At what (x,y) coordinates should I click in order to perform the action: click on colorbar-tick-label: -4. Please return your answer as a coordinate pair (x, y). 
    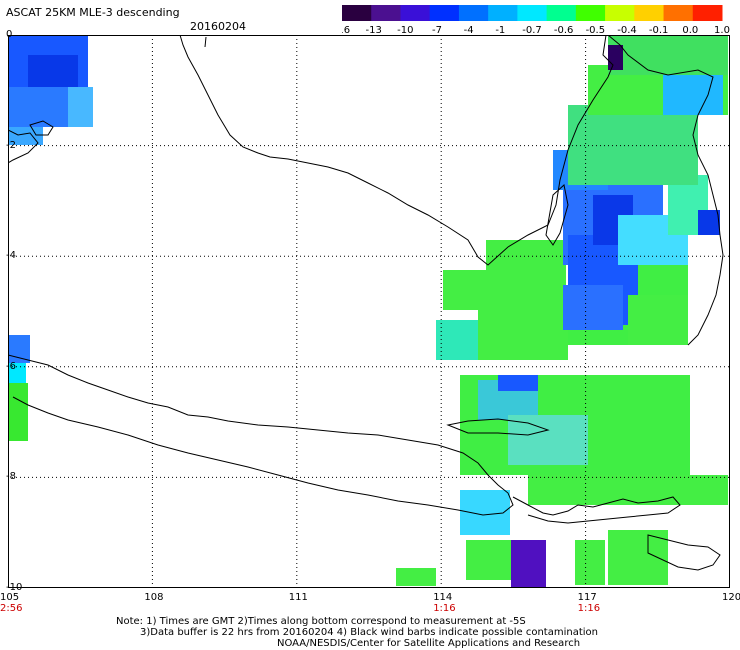
    Looking at the image, I should click on (469, 30).